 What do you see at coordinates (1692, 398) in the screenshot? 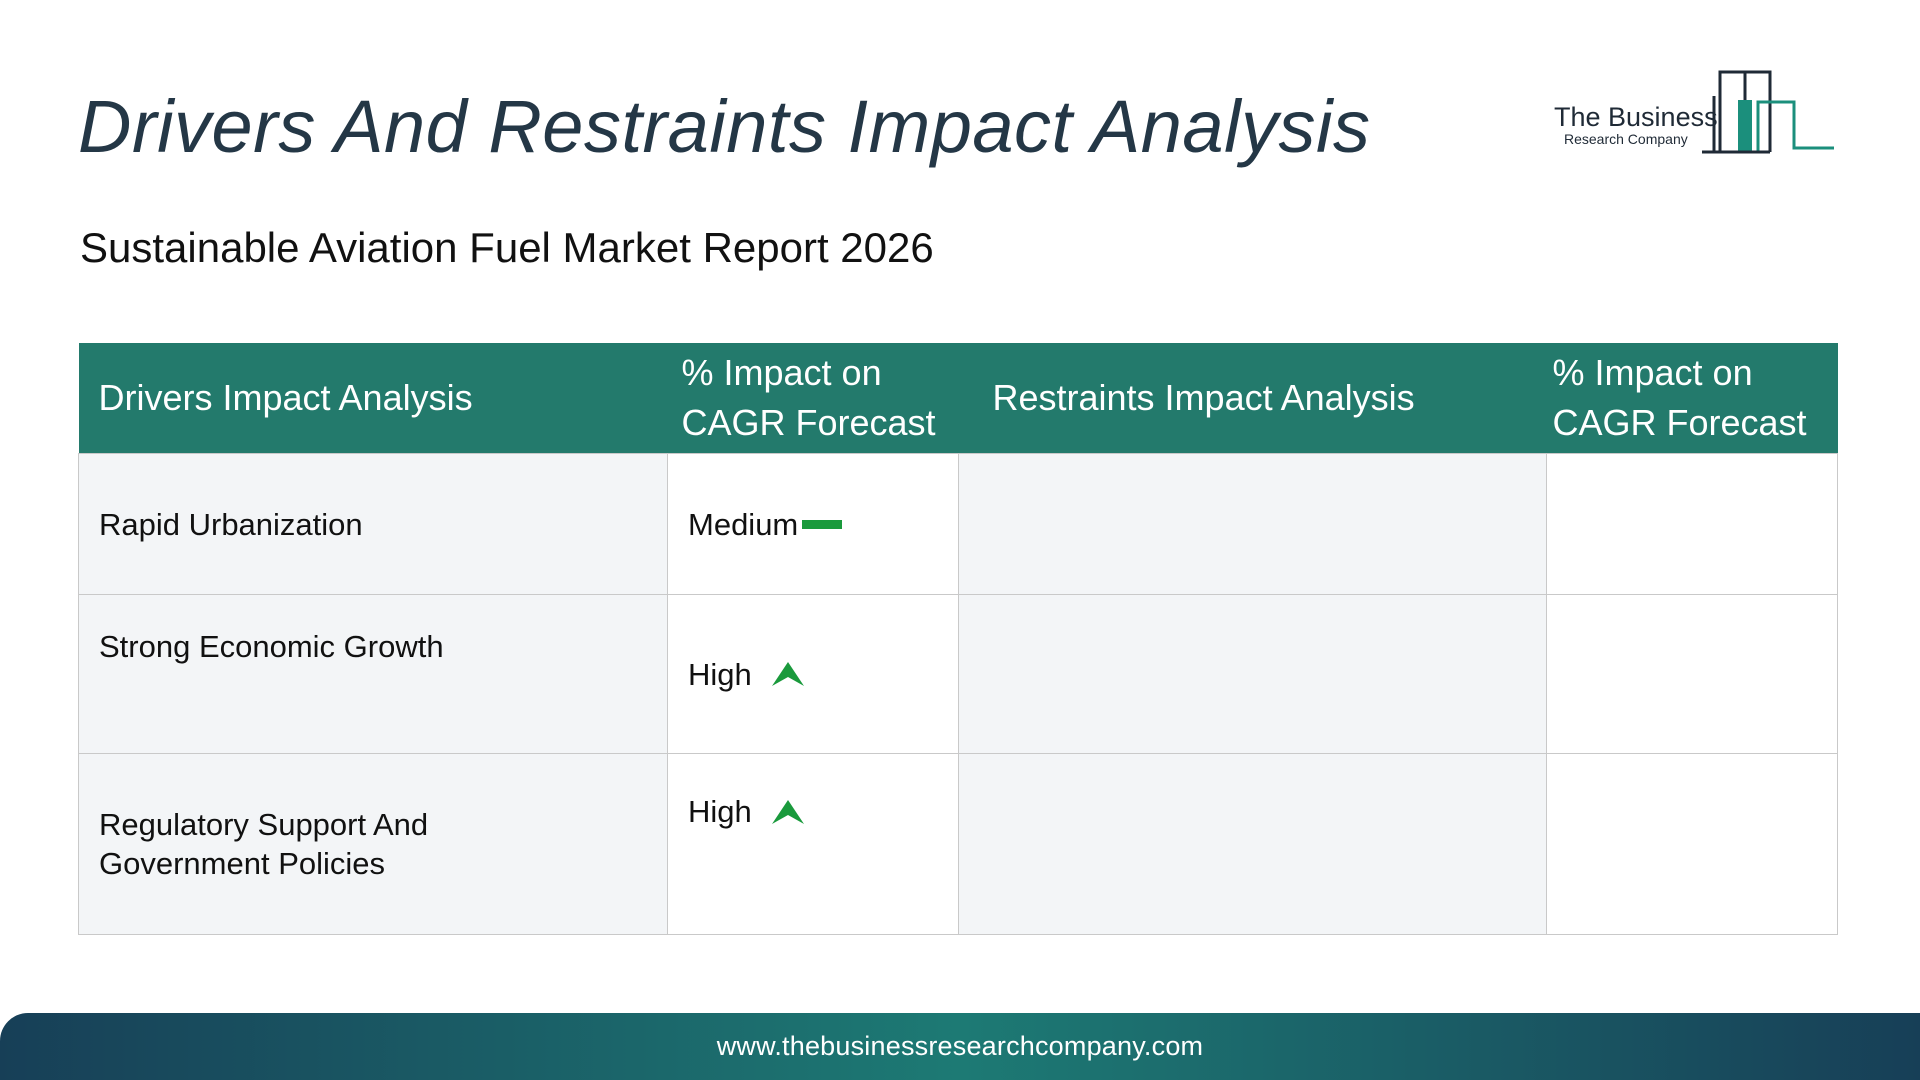
I see `header-restraints-impact: % Impact on CAGR Forecast` at bounding box center [1692, 398].